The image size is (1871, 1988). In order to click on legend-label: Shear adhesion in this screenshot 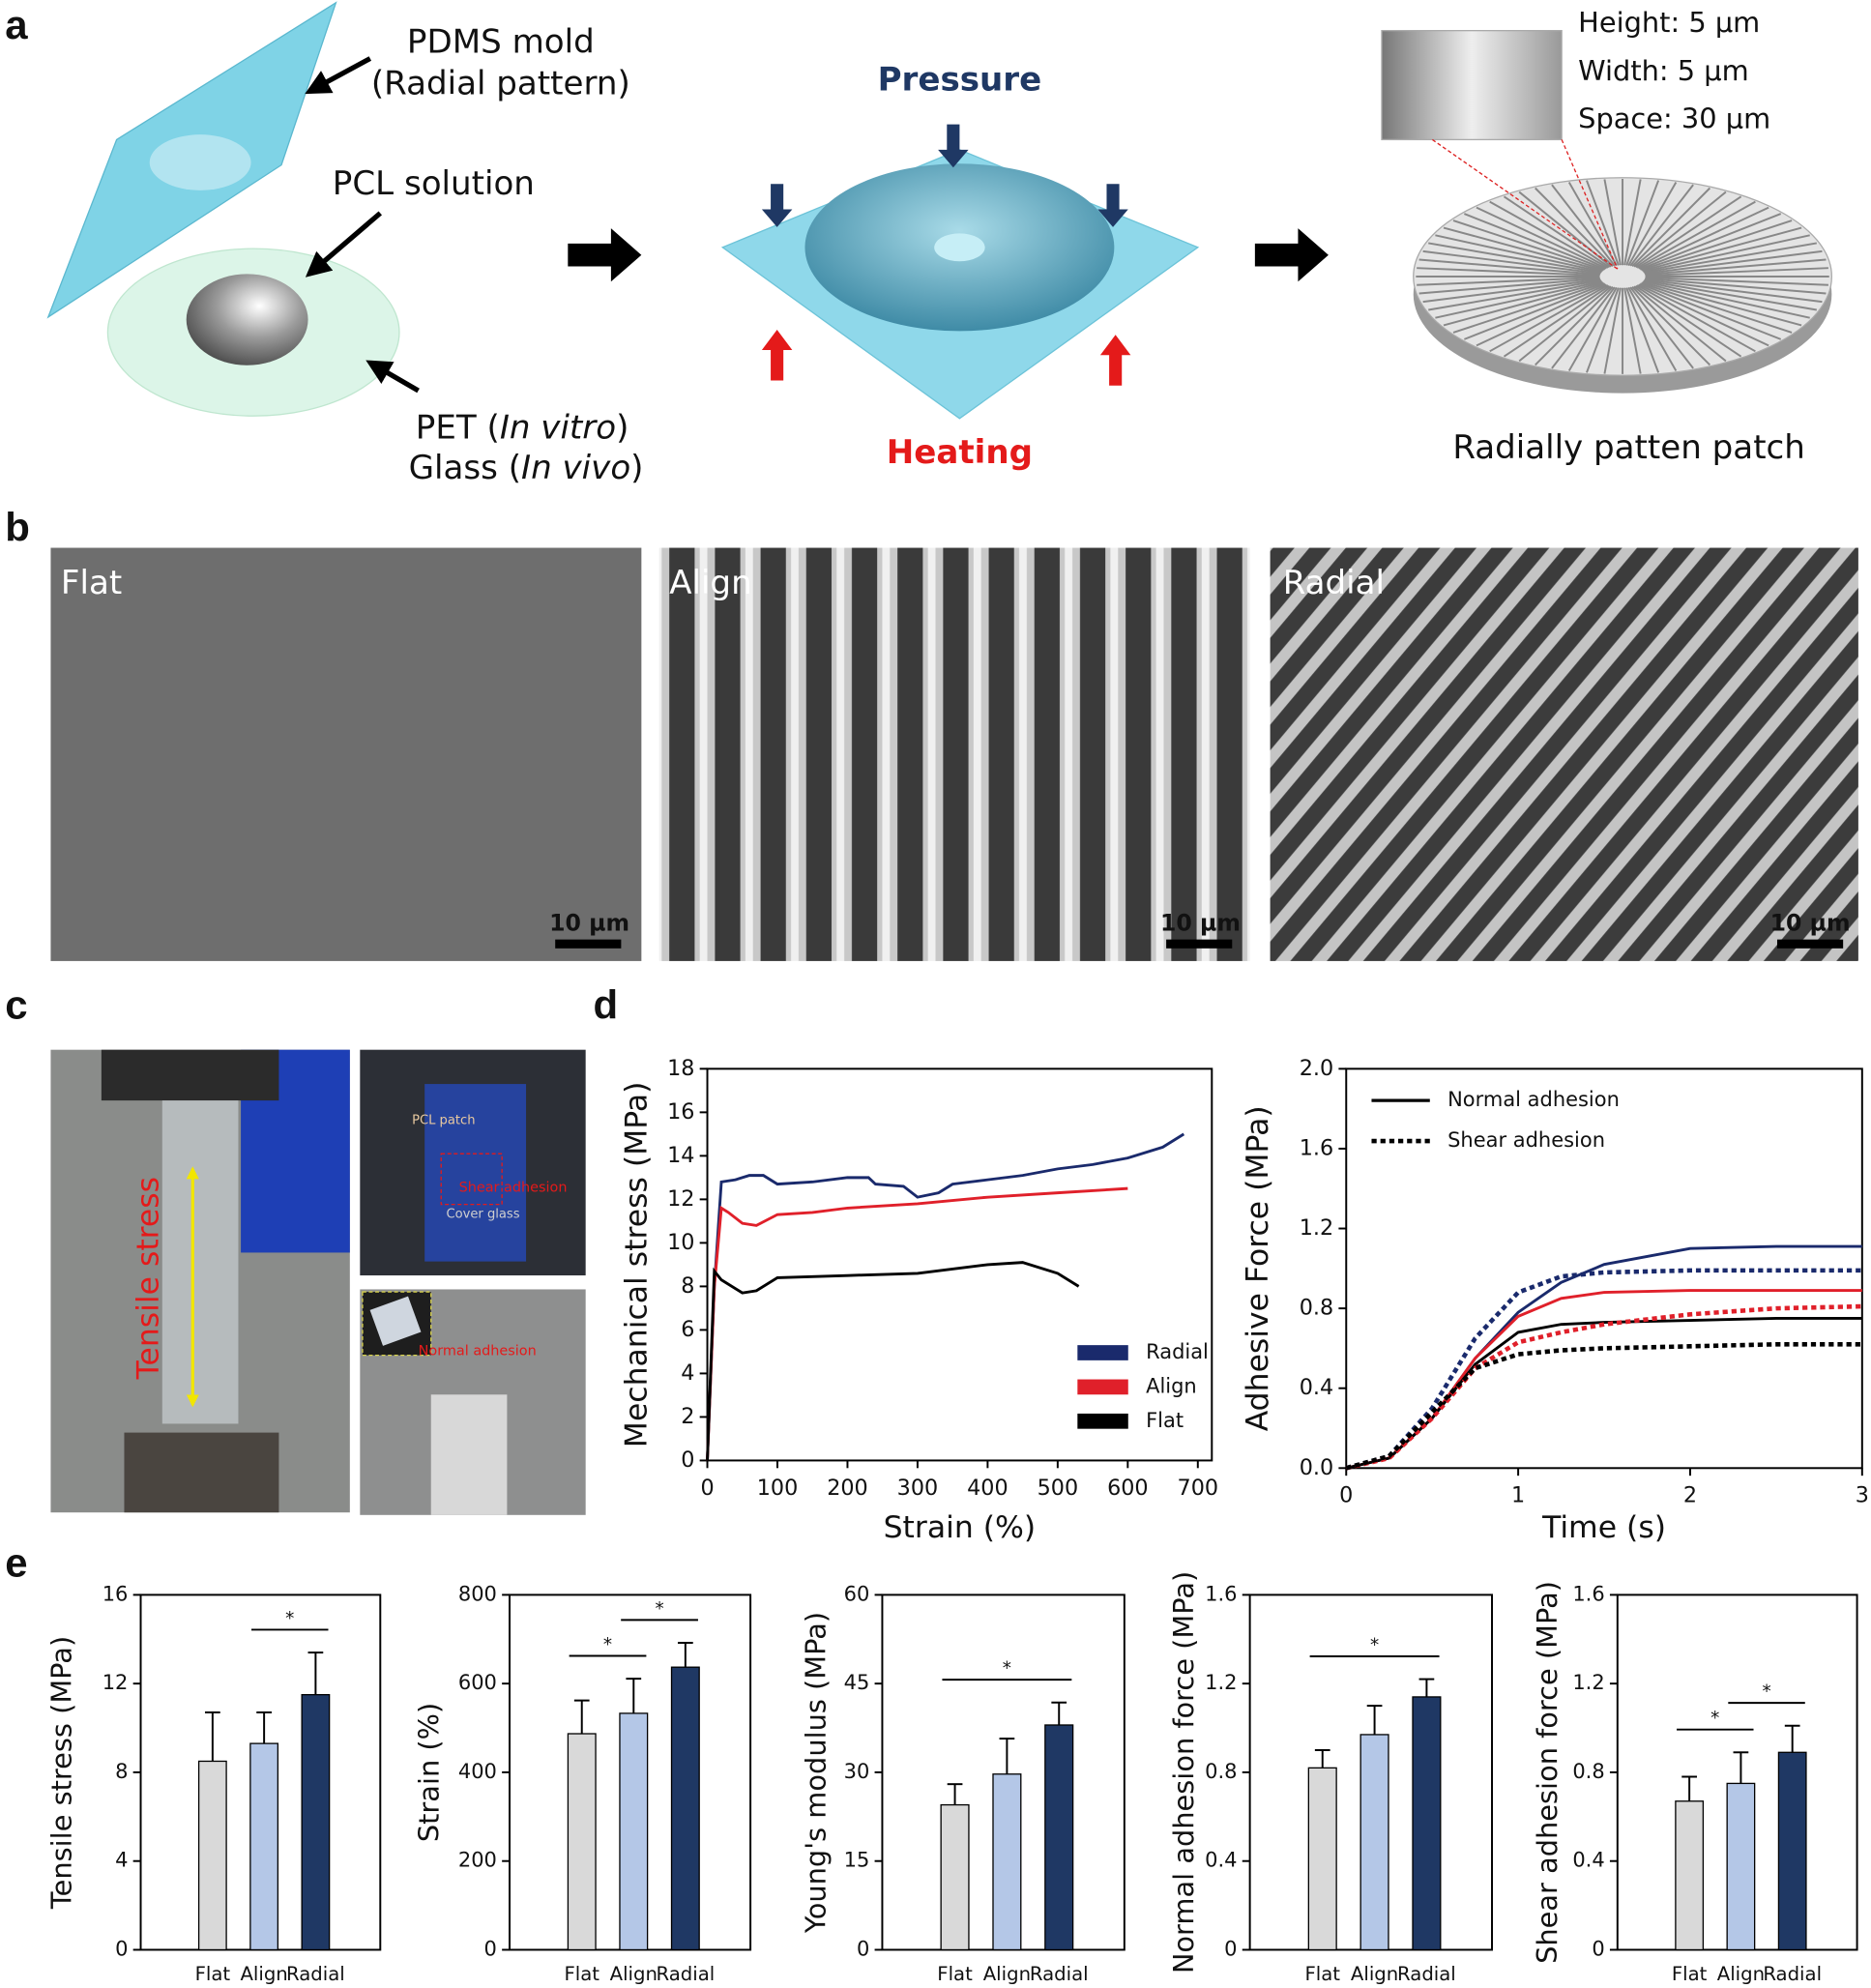, I will do `click(1526, 1140)`.